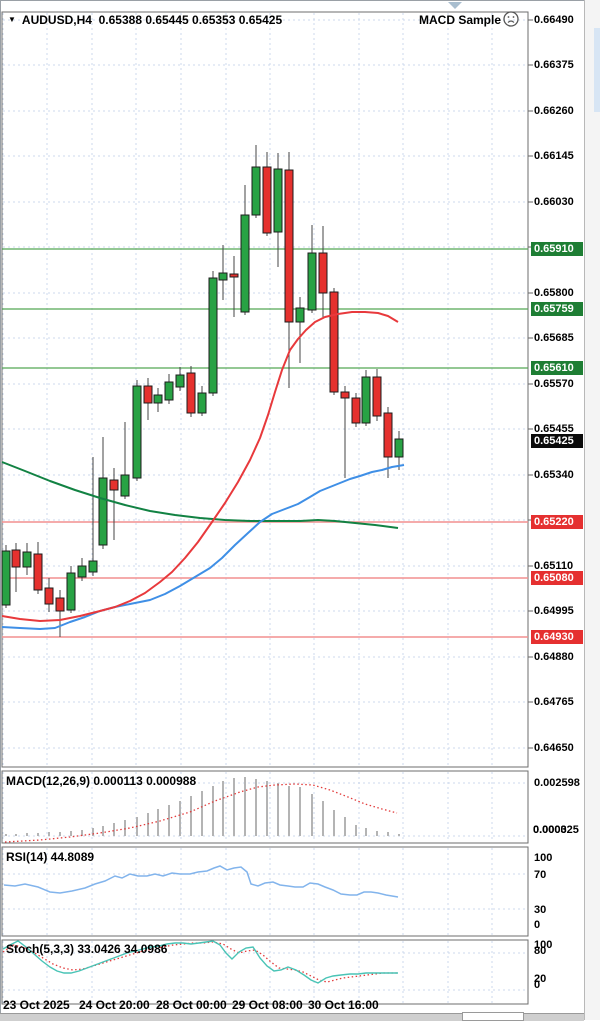  What do you see at coordinates (554, 65) in the screenshot?
I see `price-axis-label: 0.66375` at bounding box center [554, 65].